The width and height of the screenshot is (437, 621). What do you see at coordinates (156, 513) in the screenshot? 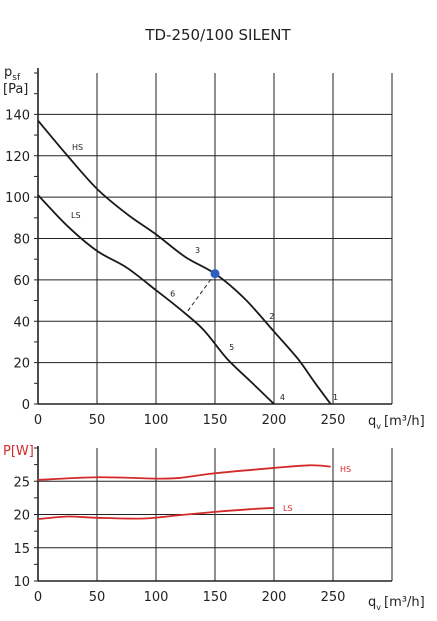
I see `series-line-ls` at bounding box center [156, 513].